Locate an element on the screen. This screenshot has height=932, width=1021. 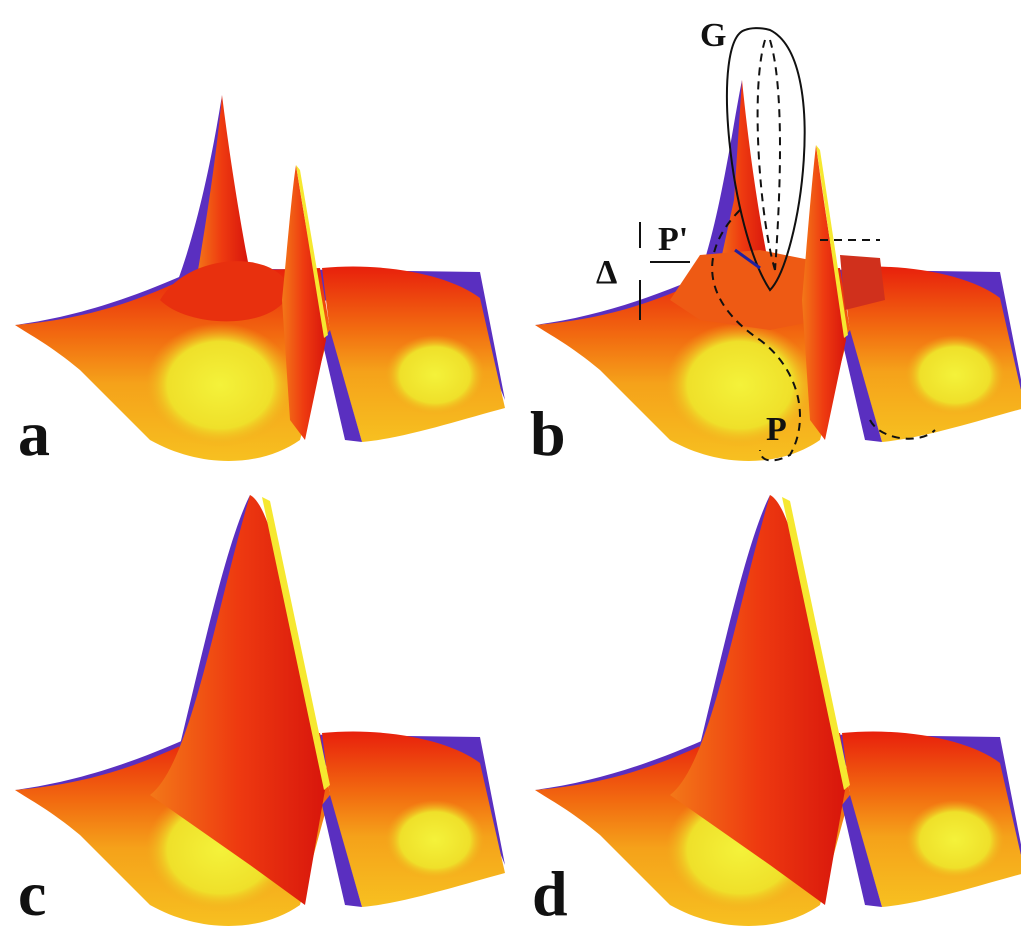
annotation: P is located at coordinates (776, 429).